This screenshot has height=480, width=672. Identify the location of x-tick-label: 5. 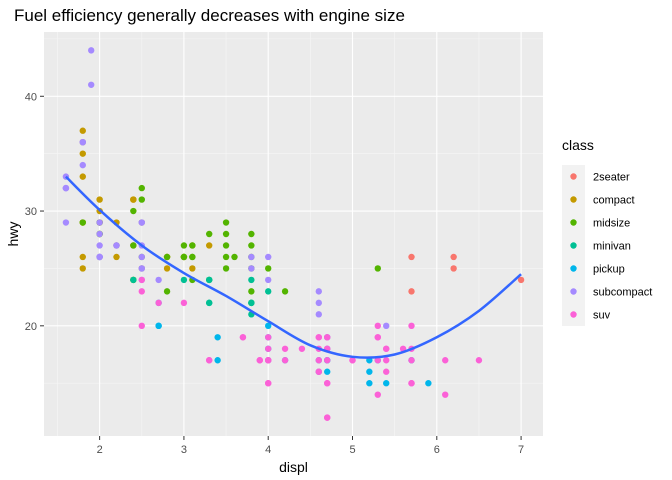
(352, 450).